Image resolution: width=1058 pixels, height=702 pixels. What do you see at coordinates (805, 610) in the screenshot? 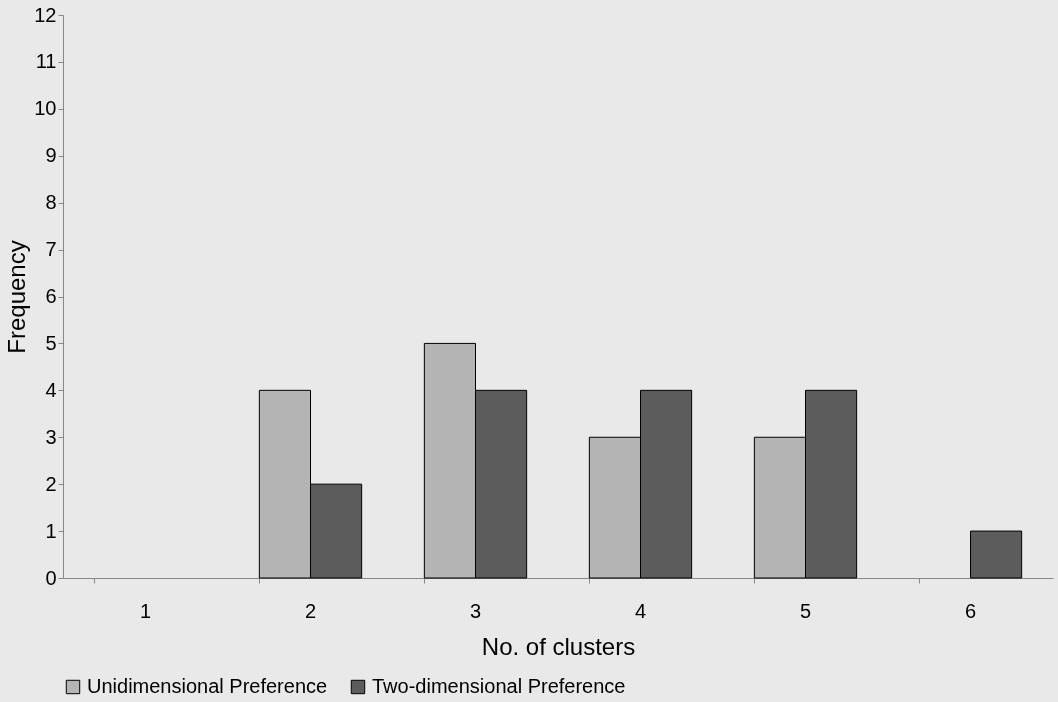
I see `x-tick-label: 5` at bounding box center [805, 610].